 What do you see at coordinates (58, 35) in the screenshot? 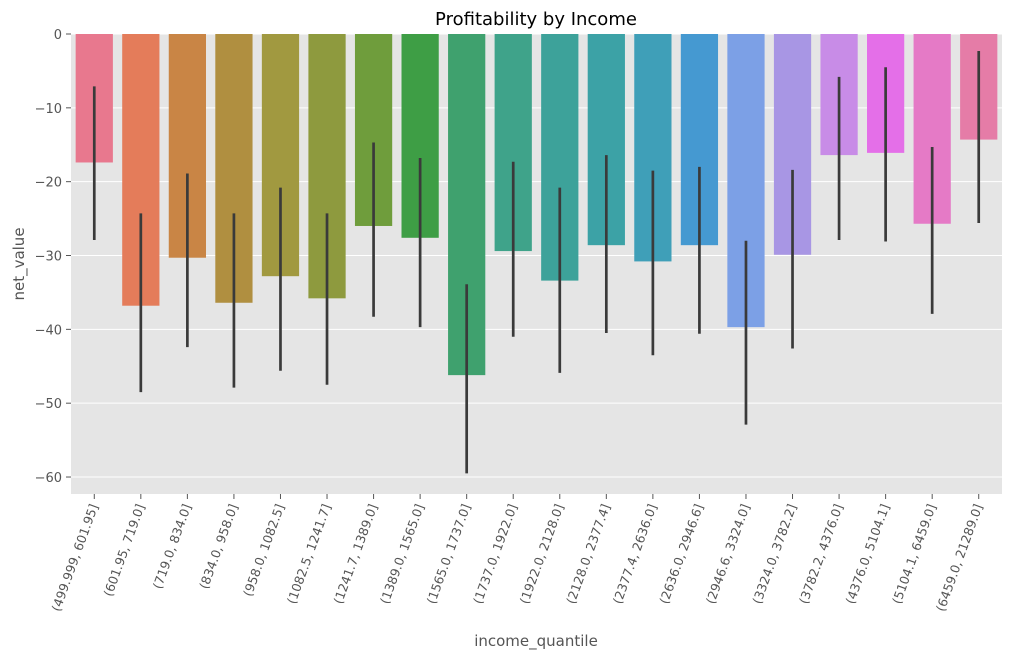
I see `y-tick-label: 0` at bounding box center [58, 35].